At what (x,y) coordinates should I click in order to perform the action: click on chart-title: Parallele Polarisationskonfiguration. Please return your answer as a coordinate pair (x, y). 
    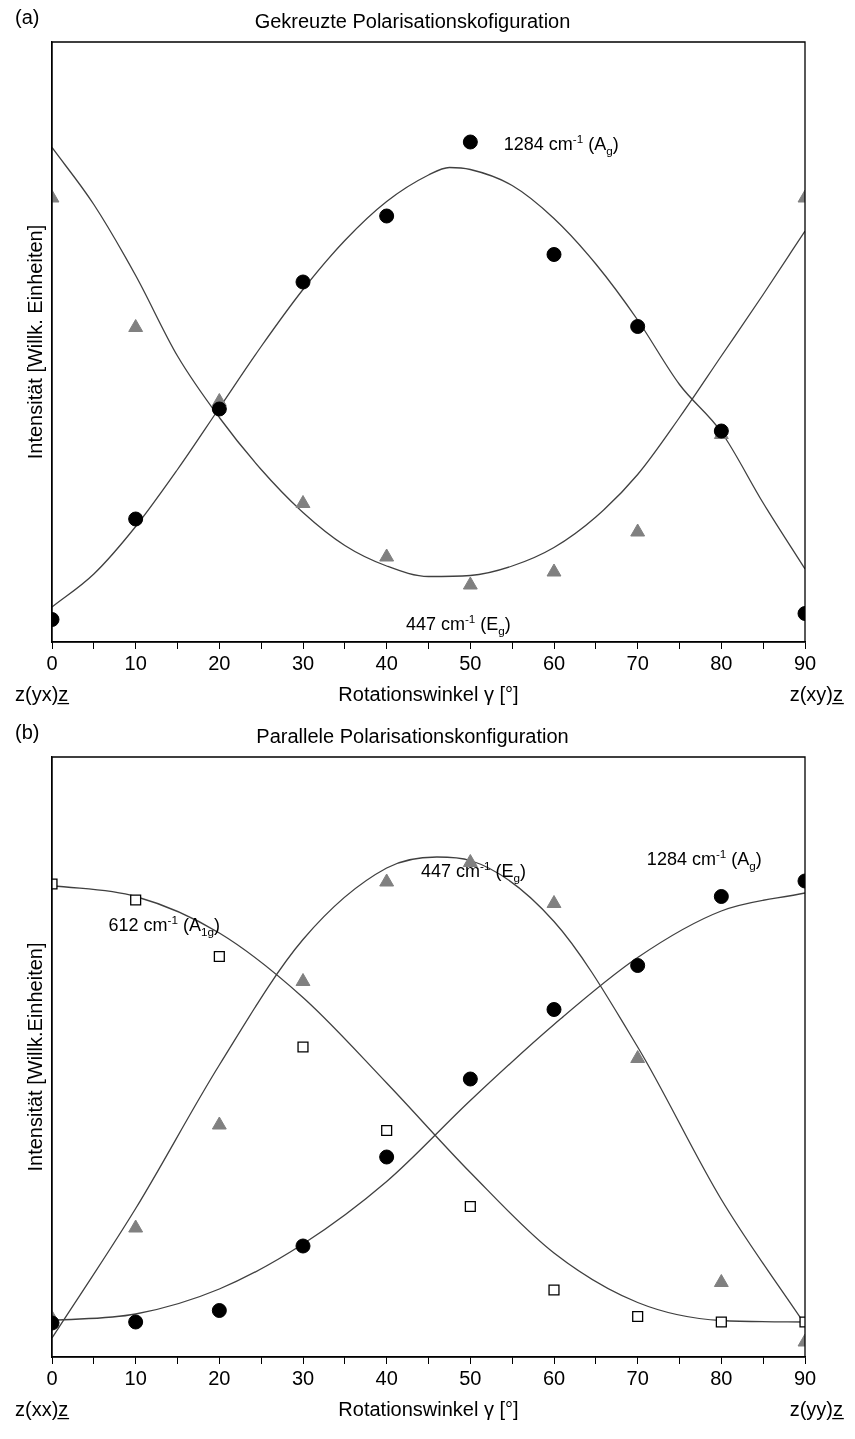
    Looking at the image, I should click on (412, 735).